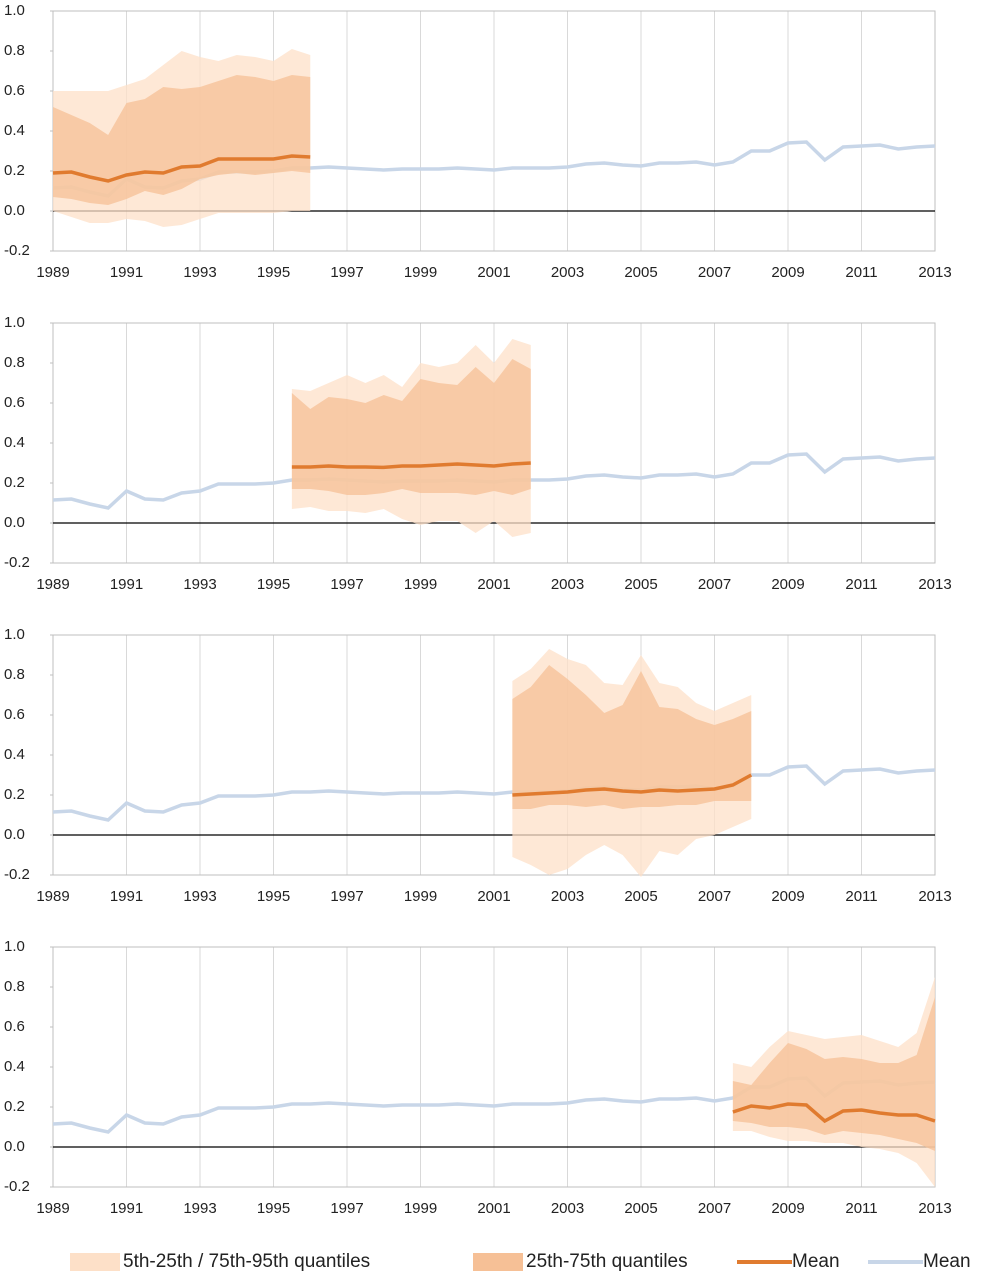 The height and width of the screenshot is (1275, 985). What do you see at coordinates (607, 1261) in the screenshot?
I see `legend-label: 25th-75th quantiles` at bounding box center [607, 1261].